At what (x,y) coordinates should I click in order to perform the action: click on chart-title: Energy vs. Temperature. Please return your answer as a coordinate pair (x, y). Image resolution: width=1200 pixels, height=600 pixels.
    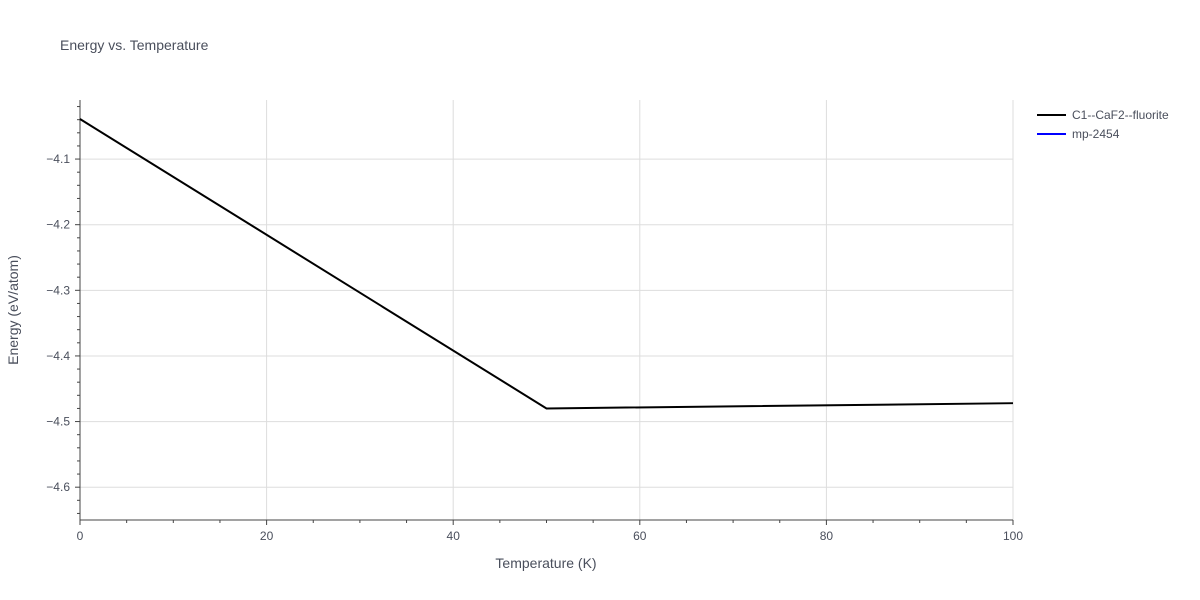
    Looking at the image, I should click on (134, 45).